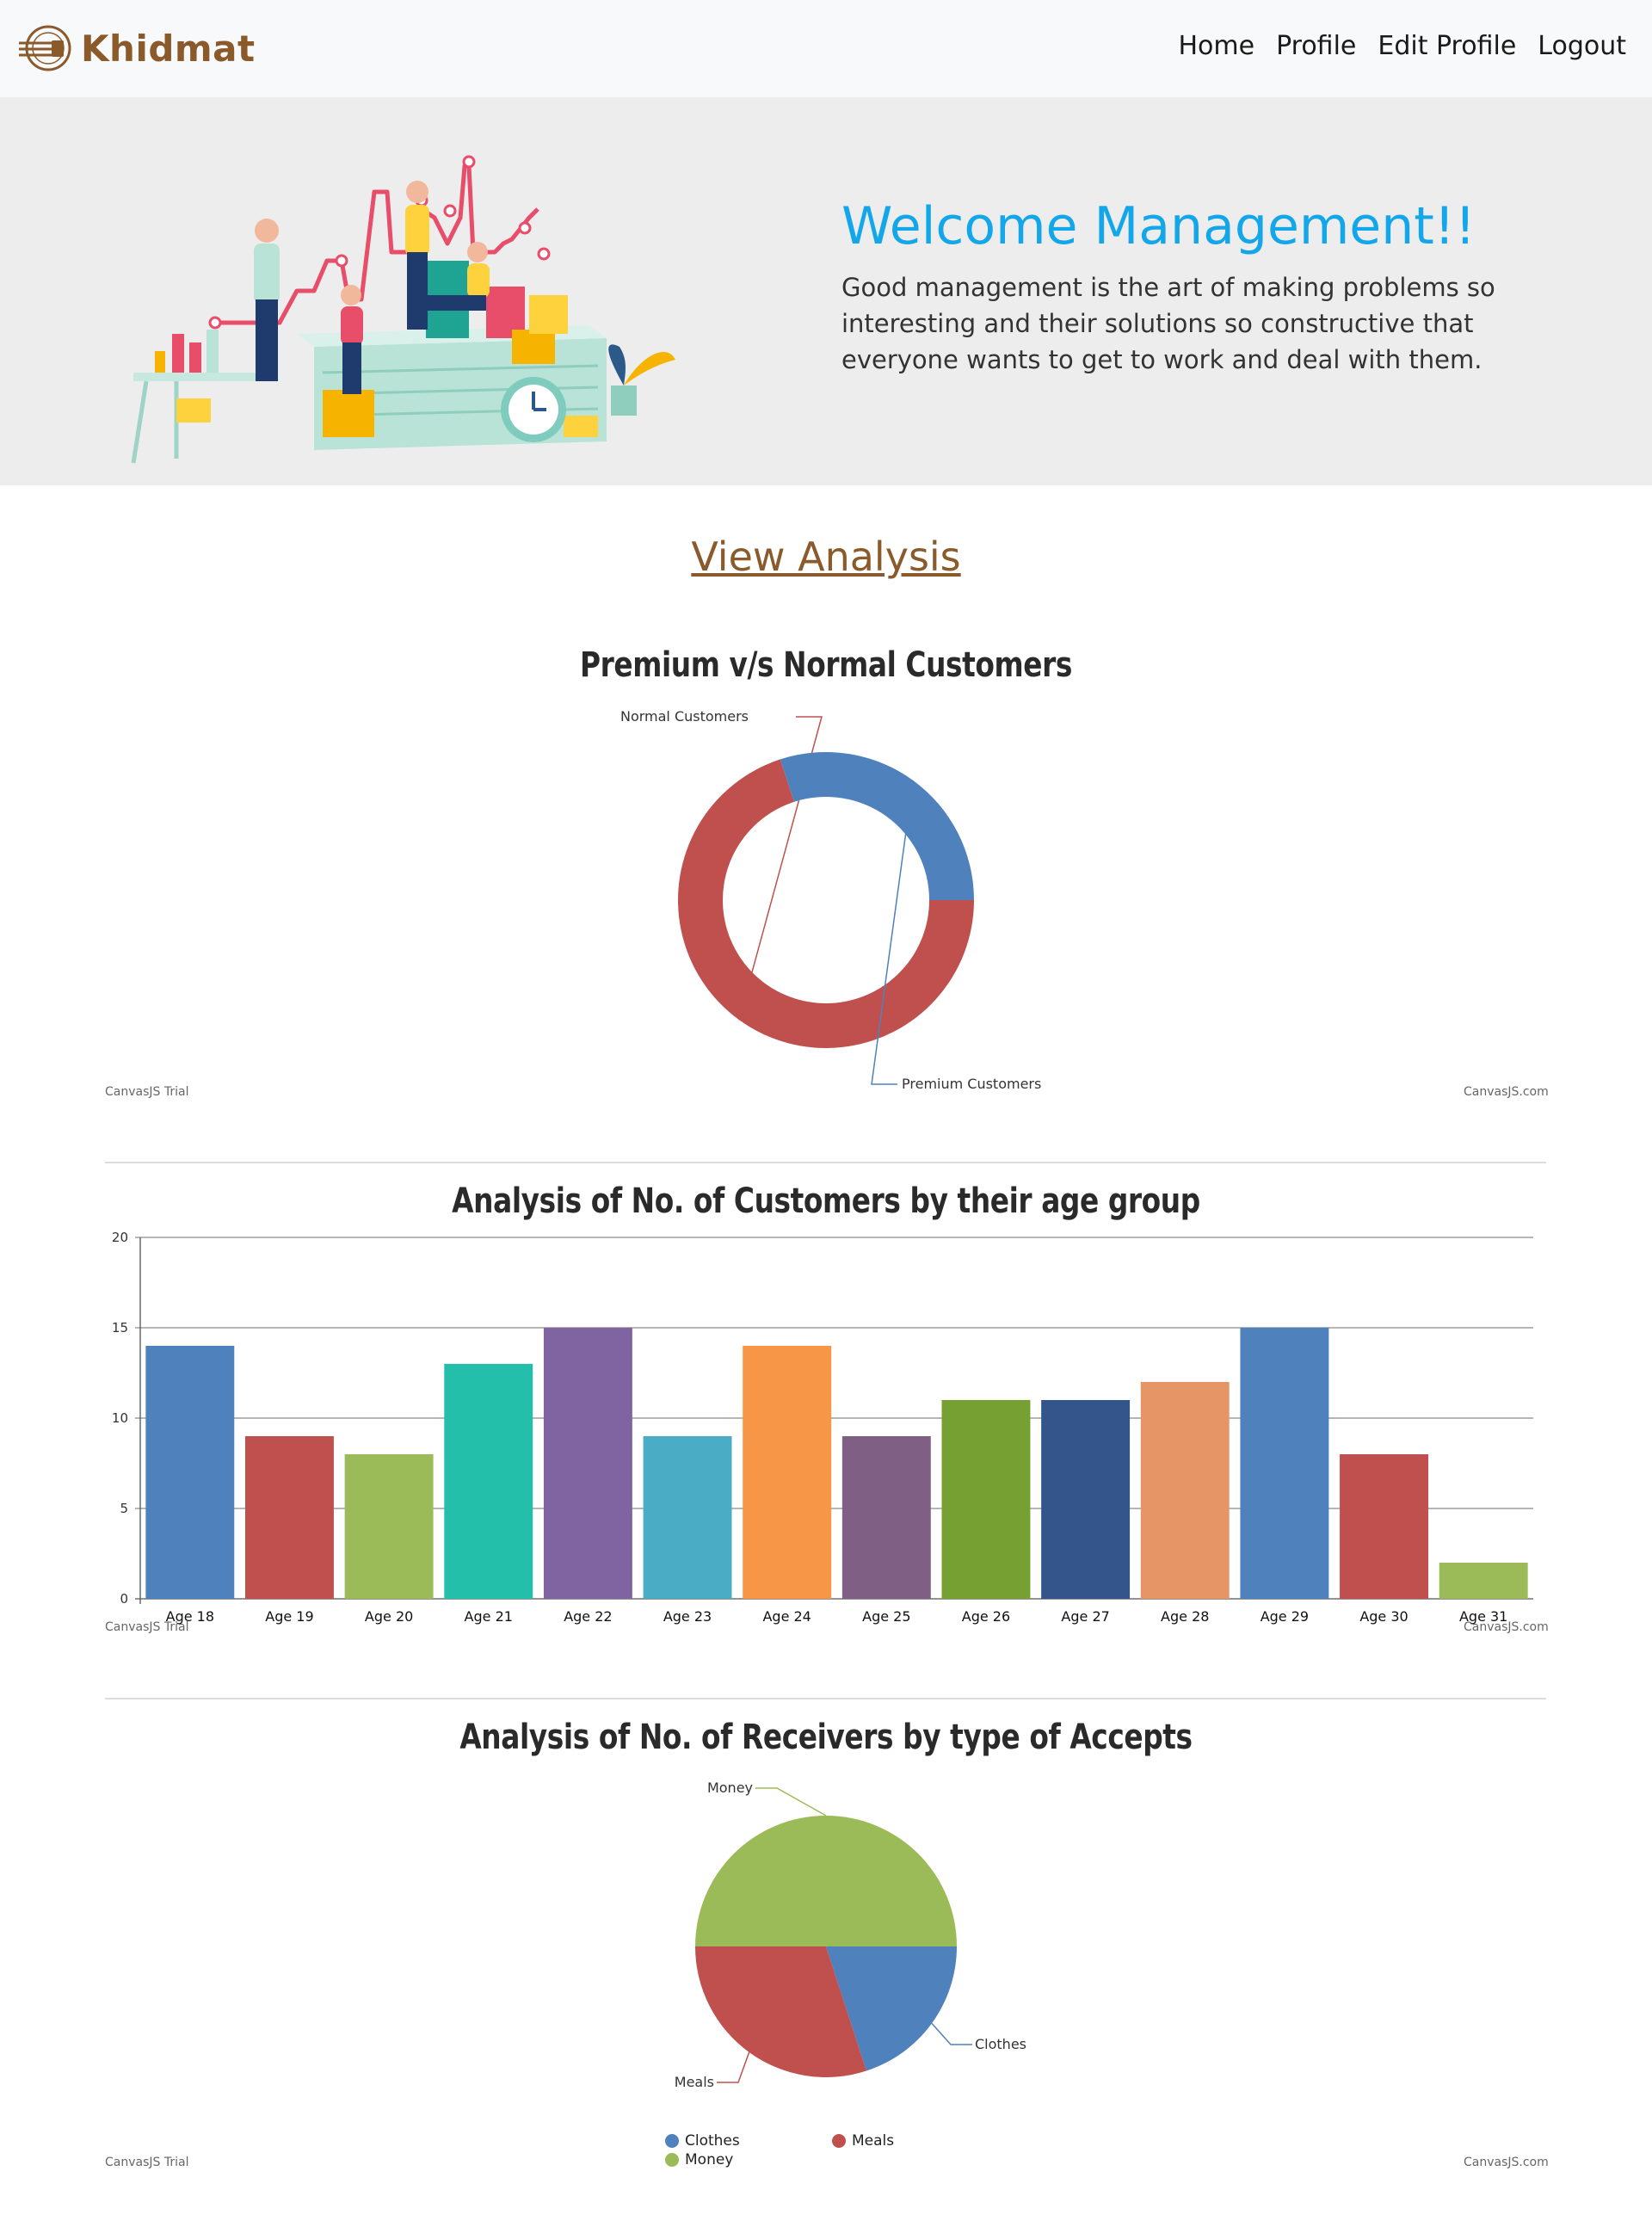 This screenshot has width=1652, height=2233. Describe the element at coordinates (1506, 1627) in the screenshot. I see `chart2-watermark-site: CanvasJS.com` at that location.